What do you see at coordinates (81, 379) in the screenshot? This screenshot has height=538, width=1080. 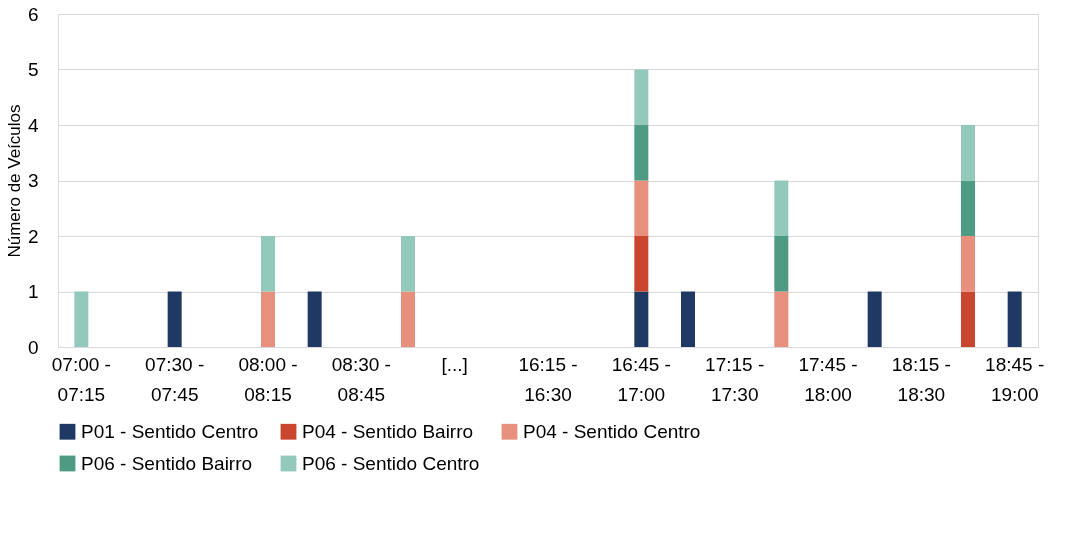 I see `x-tick-label: 07:00 - 07:15` at bounding box center [81, 379].